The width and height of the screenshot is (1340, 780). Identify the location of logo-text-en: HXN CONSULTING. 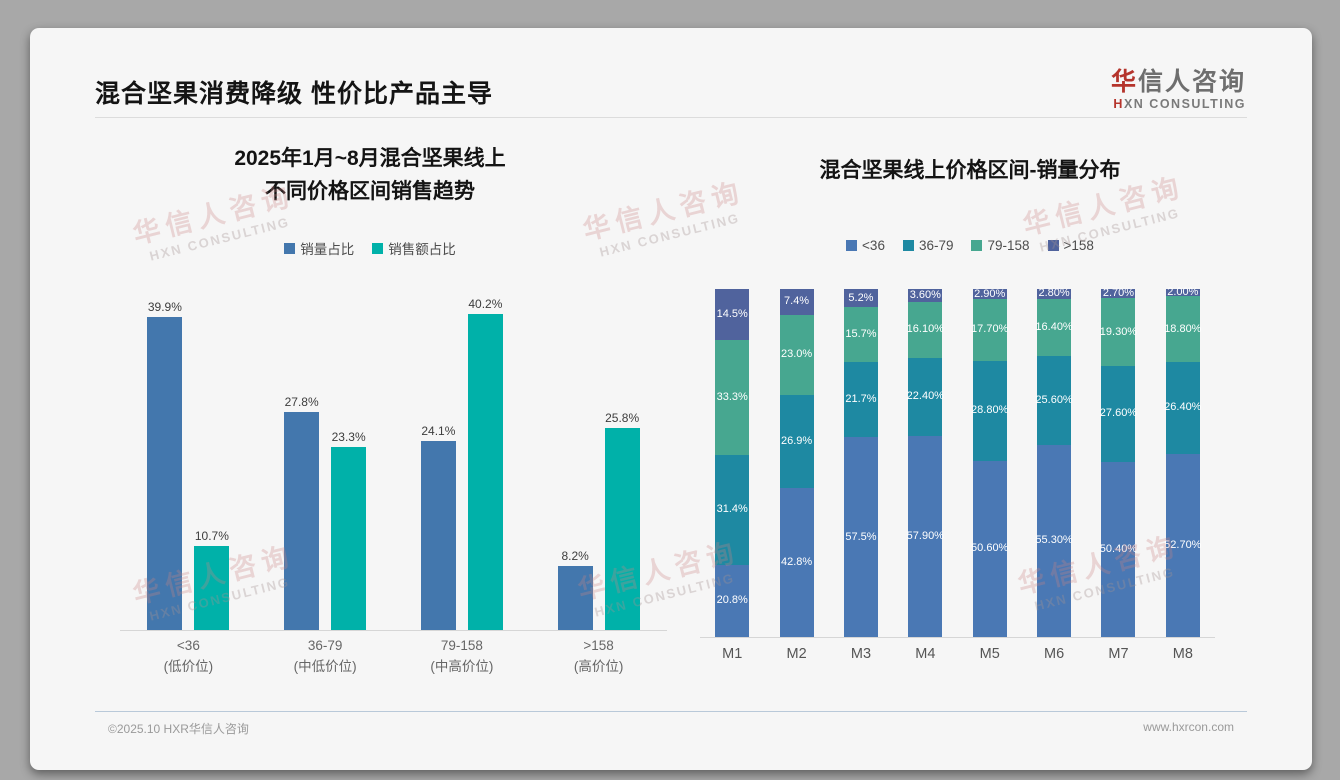
(1178, 104).